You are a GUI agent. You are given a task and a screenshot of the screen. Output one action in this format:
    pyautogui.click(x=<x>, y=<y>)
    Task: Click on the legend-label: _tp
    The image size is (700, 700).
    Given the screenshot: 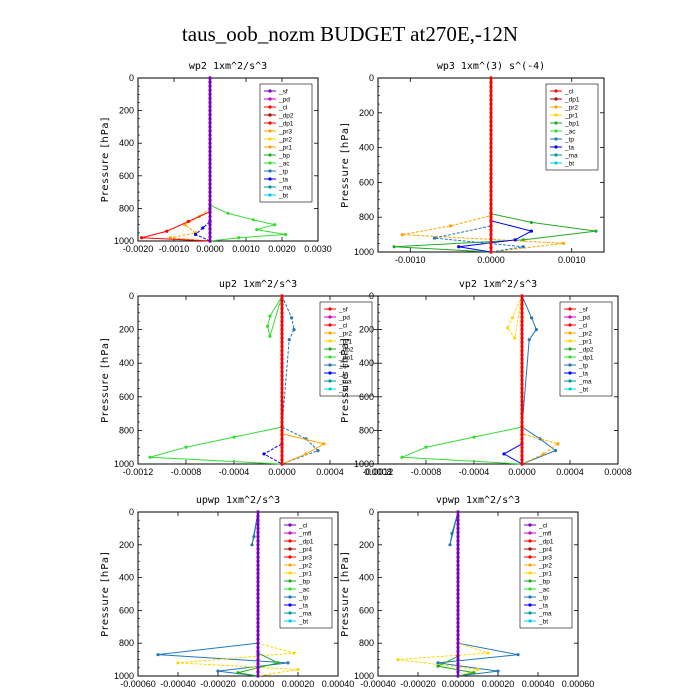 What is the action you would take?
    pyautogui.click(x=543, y=597)
    